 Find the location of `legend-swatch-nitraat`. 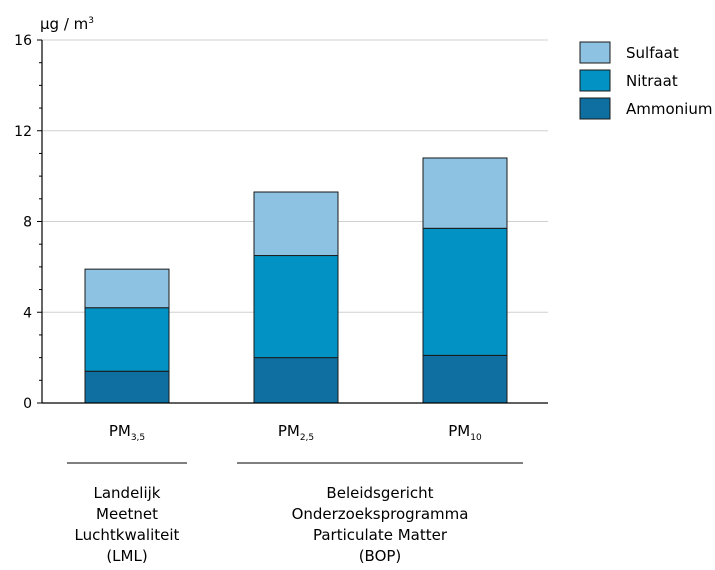

legend-swatch-nitraat is located at coordinates (595, 80).